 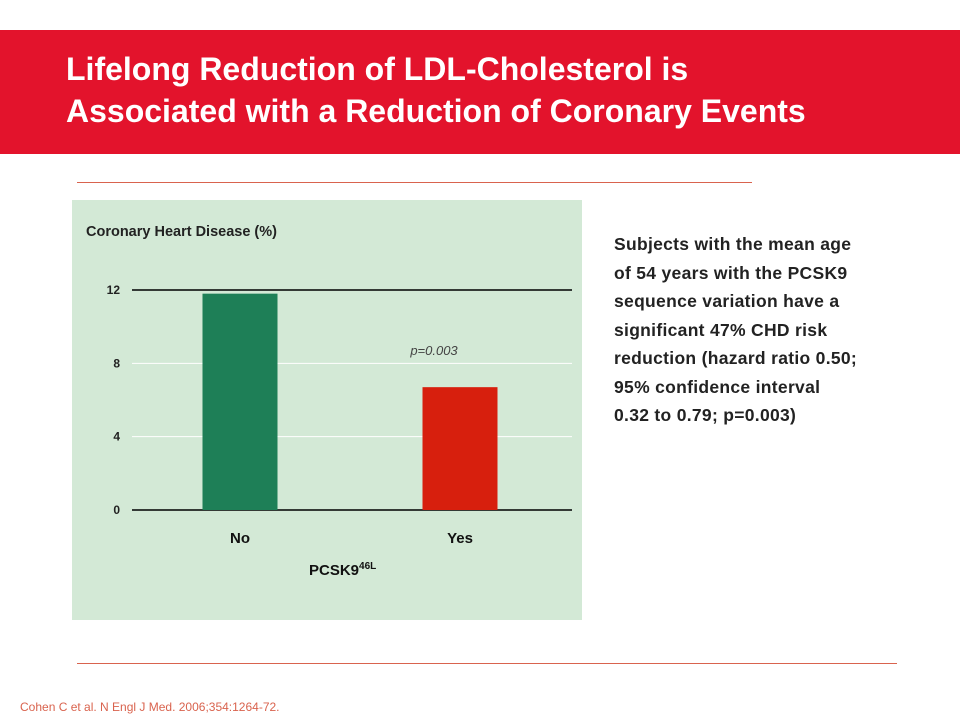 What do you see at coordinates (717, 386) in the screenshot?
I see `description-line-6: 95% confidence interval` at bounding box center [717, 386].